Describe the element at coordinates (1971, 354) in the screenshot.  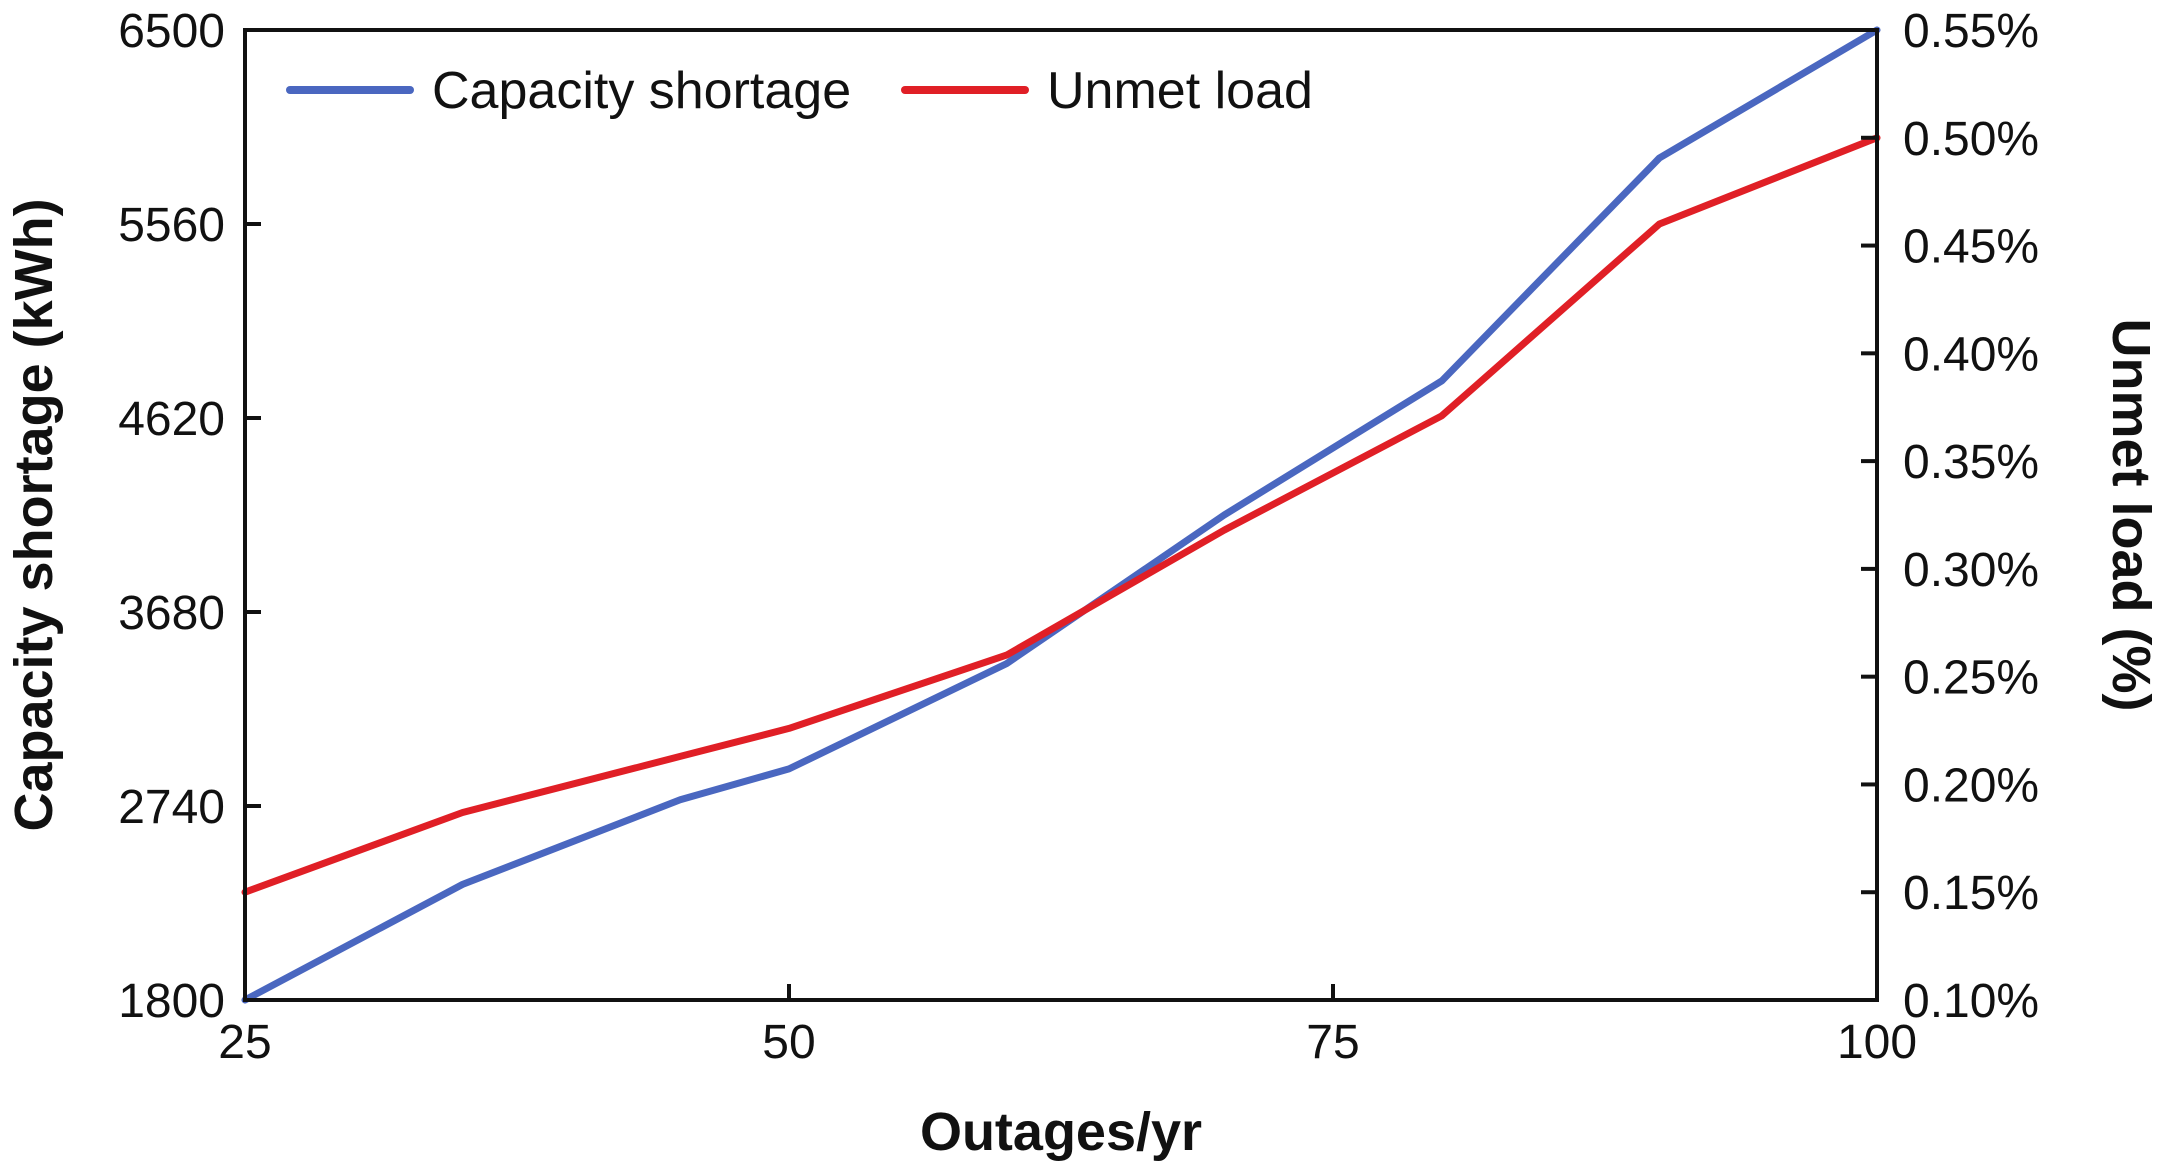
I see `y2-tick-label: 0.40%` at that location.